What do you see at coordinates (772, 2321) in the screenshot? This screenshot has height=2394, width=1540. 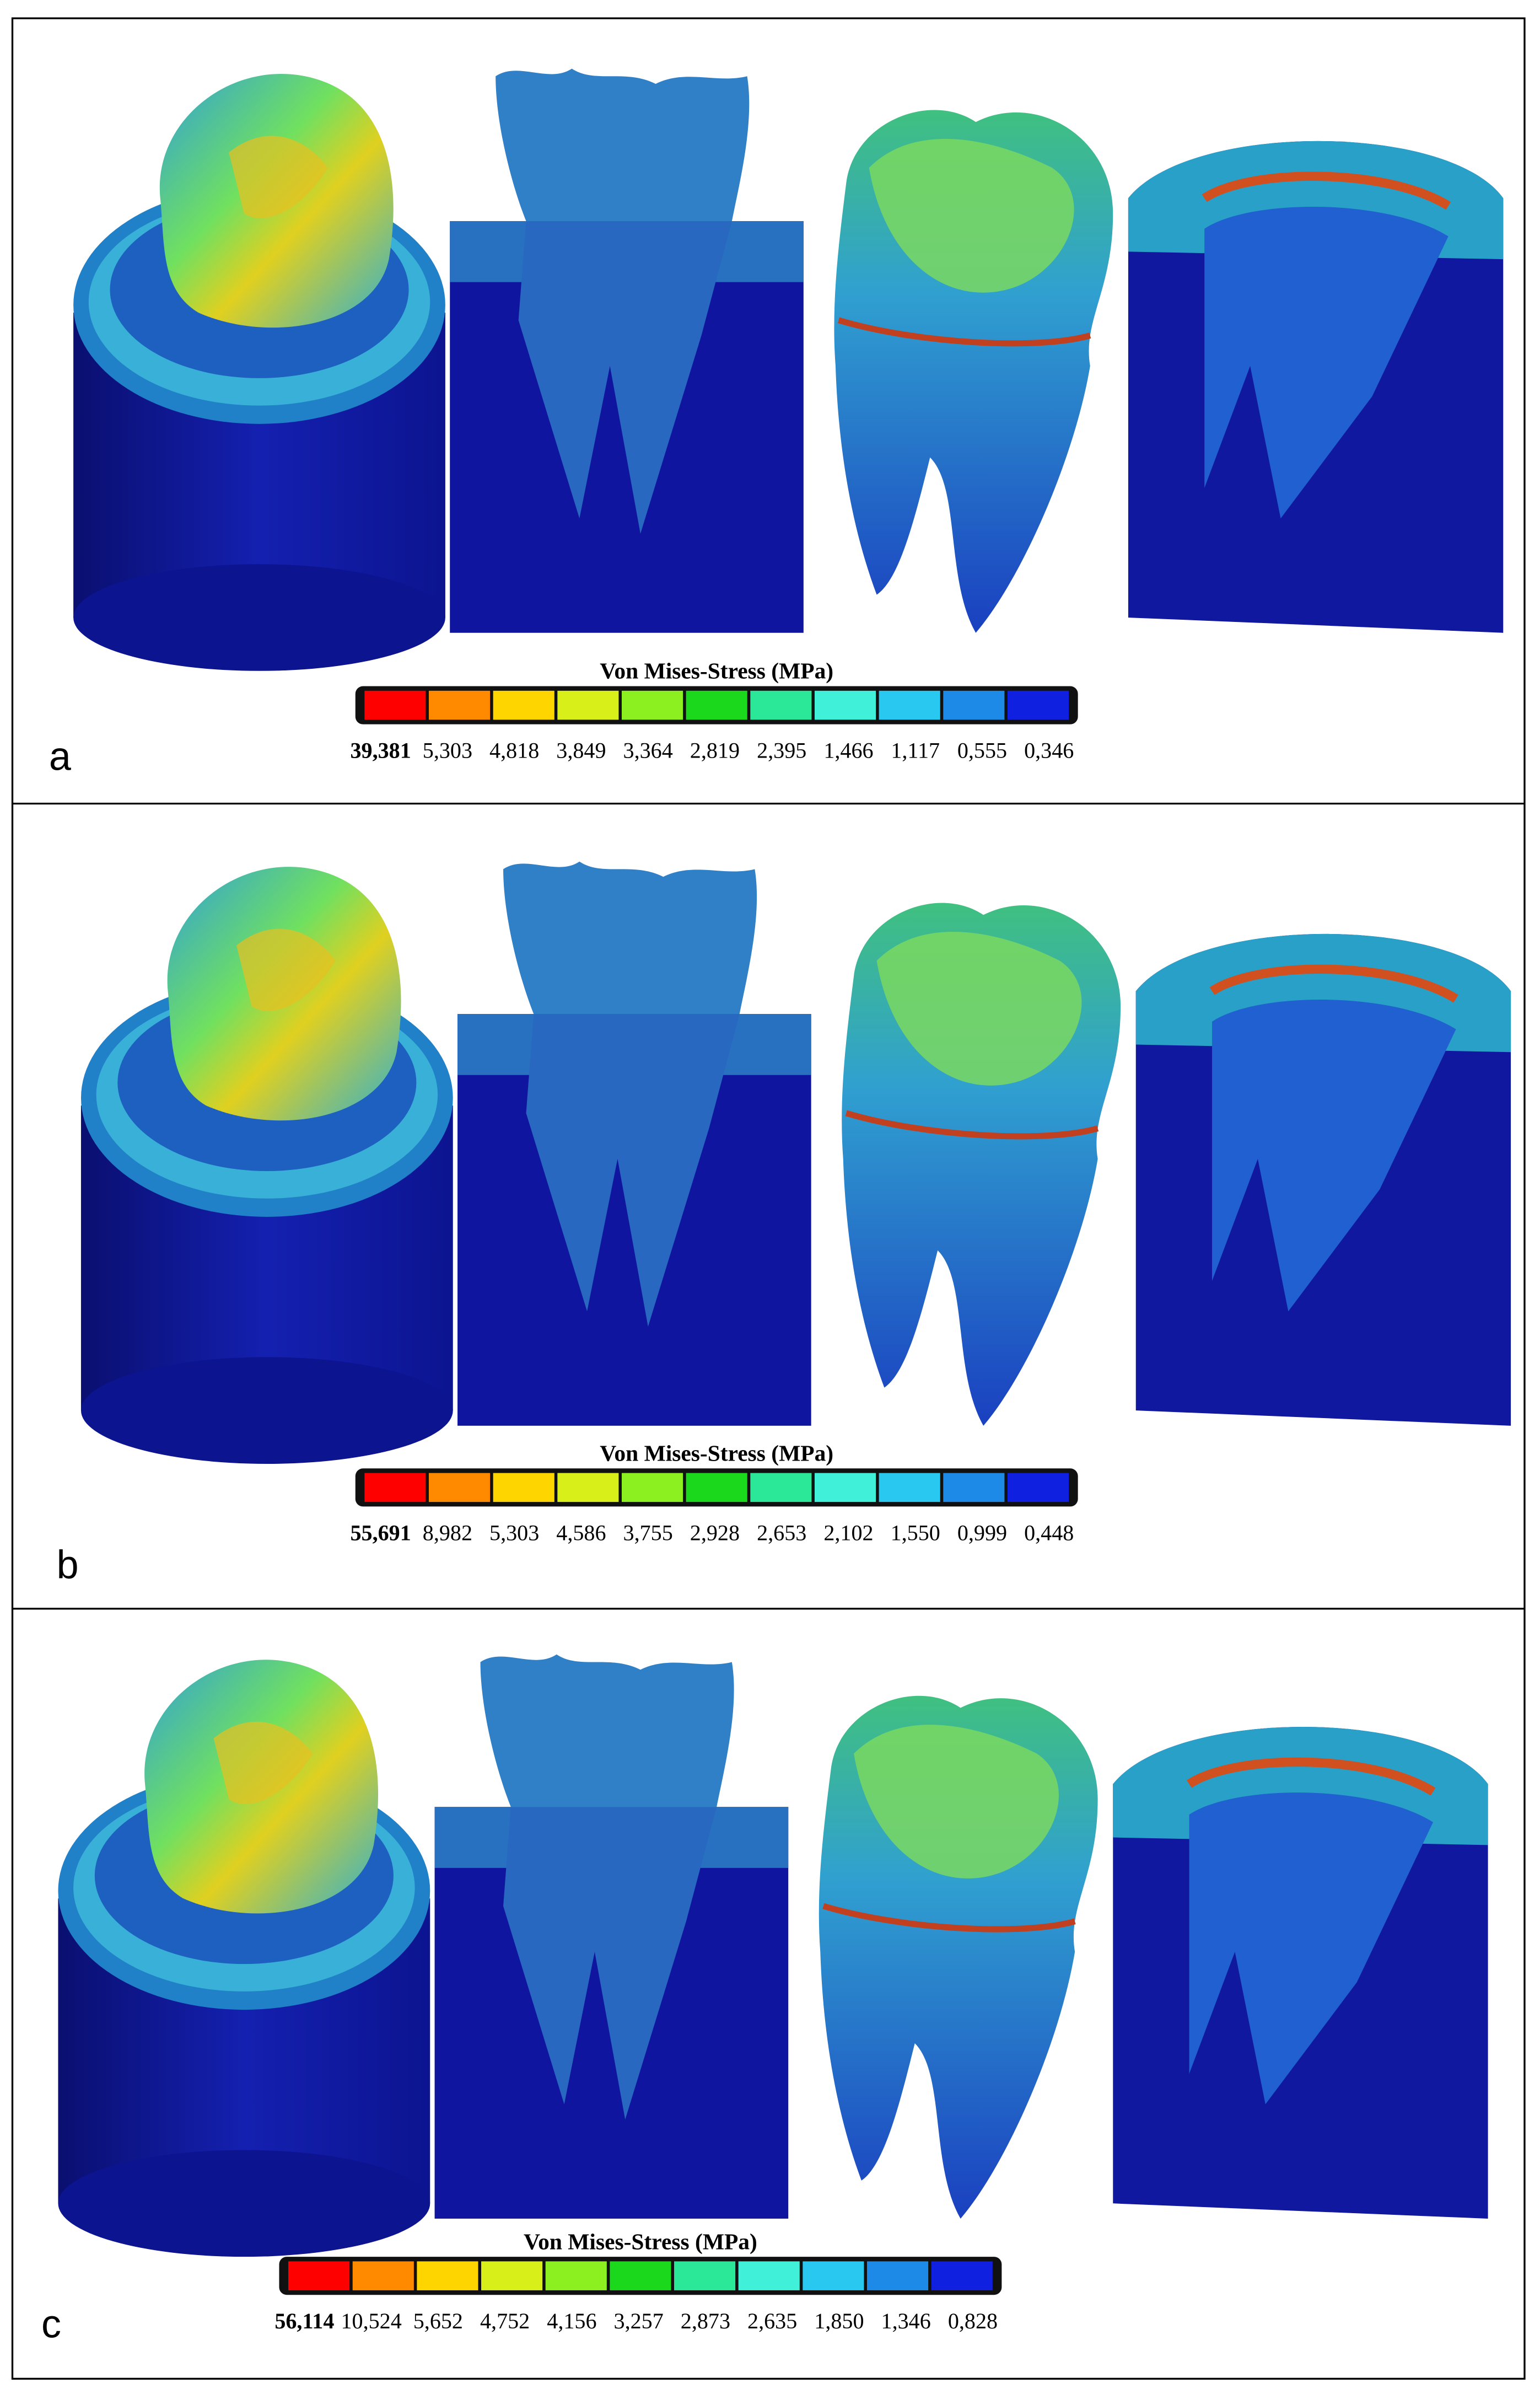 I see `legend-value: 2,635` at bounding box center [772, 2321].